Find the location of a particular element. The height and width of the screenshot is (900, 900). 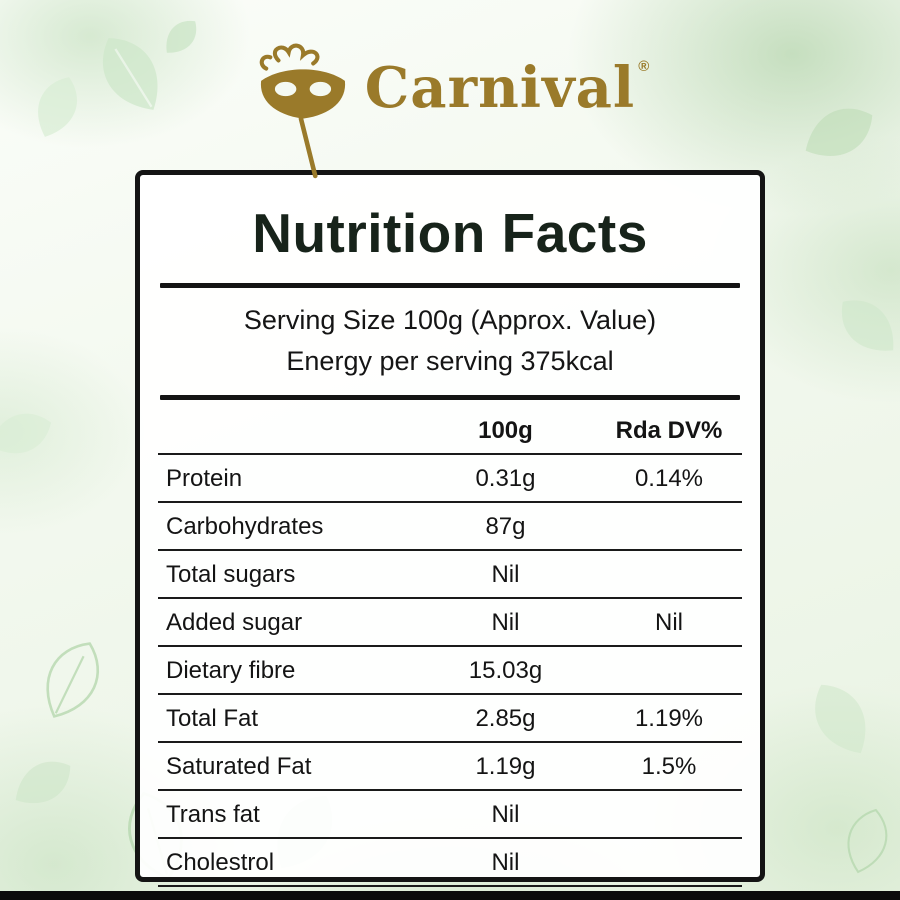

nutrient-dv: 1.5% is located at coordinates (668, 766).